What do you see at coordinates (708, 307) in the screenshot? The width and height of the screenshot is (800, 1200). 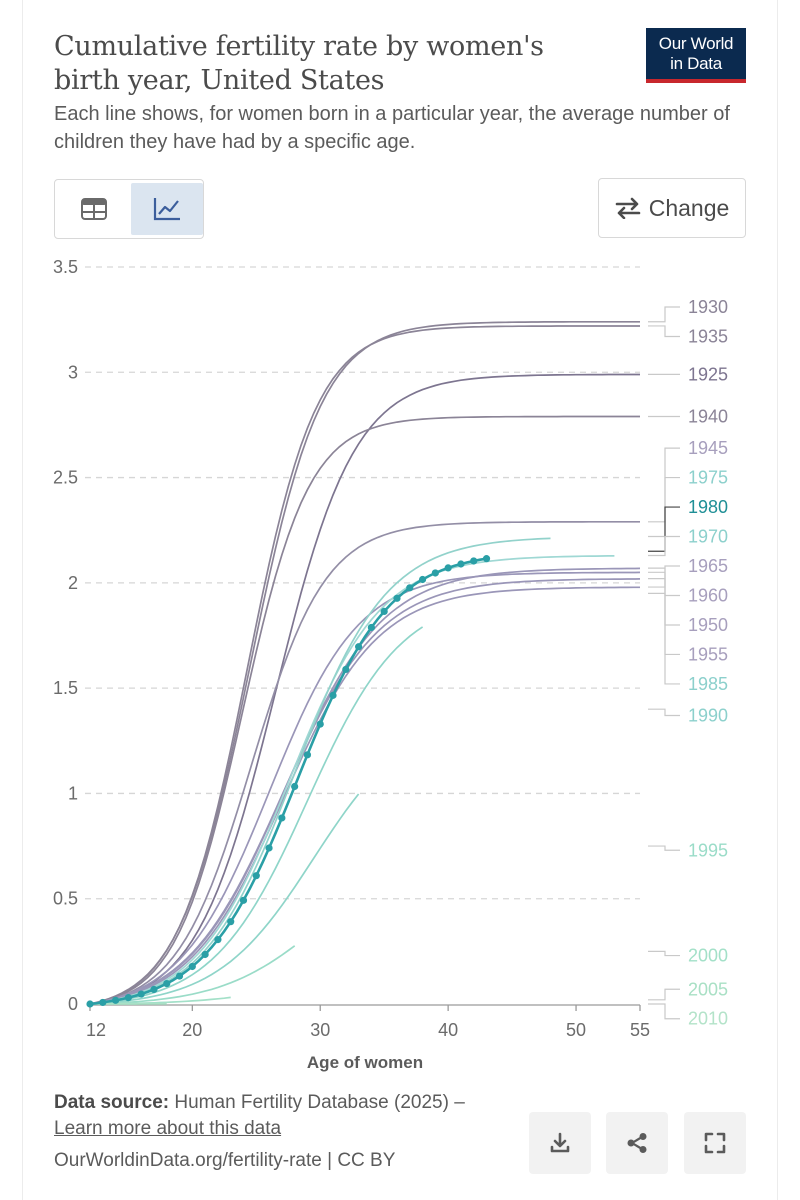 I see `legend-label-text: 1930` at bounding box center [708, 307].